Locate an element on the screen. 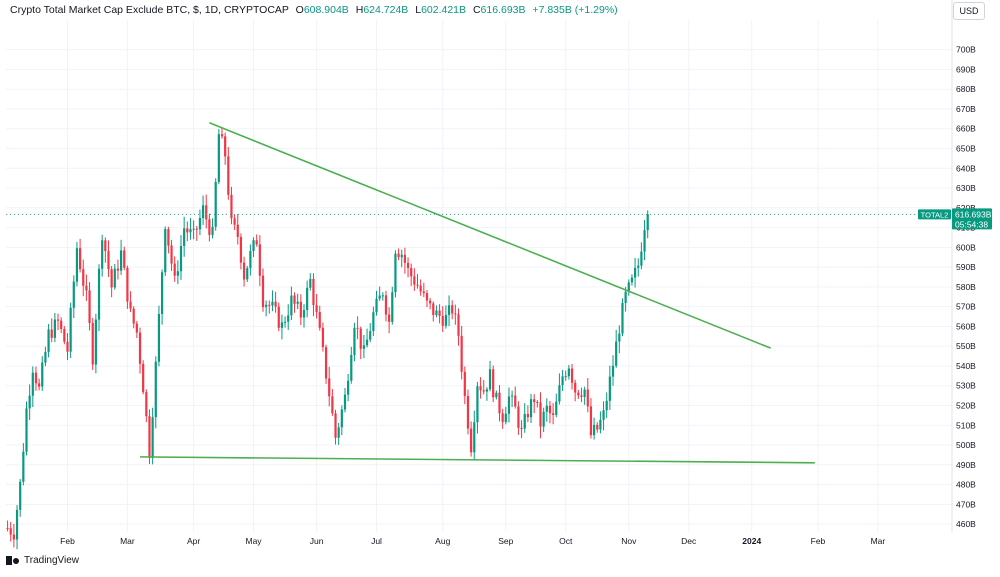 The image size is (1000, 577). price-tag-countdown: 05:54:38 is located at coordinates (971, 224).